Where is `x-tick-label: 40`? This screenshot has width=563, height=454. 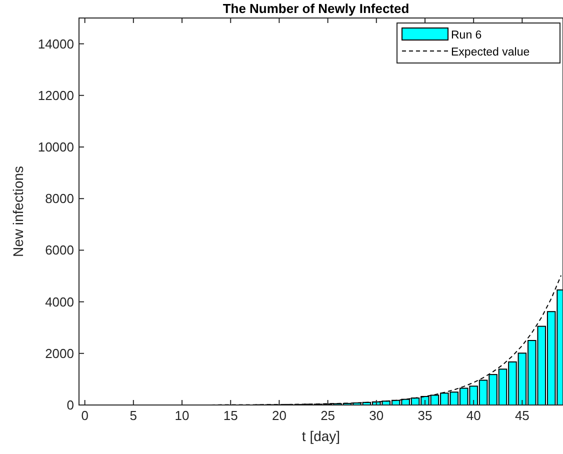 x-tick-label: 40 is located at coordinates (473, 415).